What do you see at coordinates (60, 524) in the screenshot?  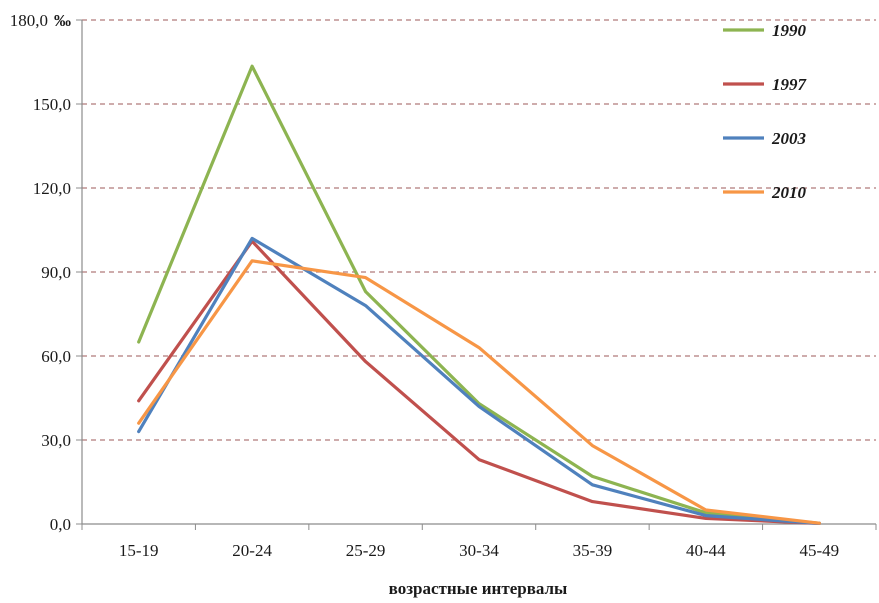 I see `y-tick-label: 0,0` at bounding box center [60, 524].